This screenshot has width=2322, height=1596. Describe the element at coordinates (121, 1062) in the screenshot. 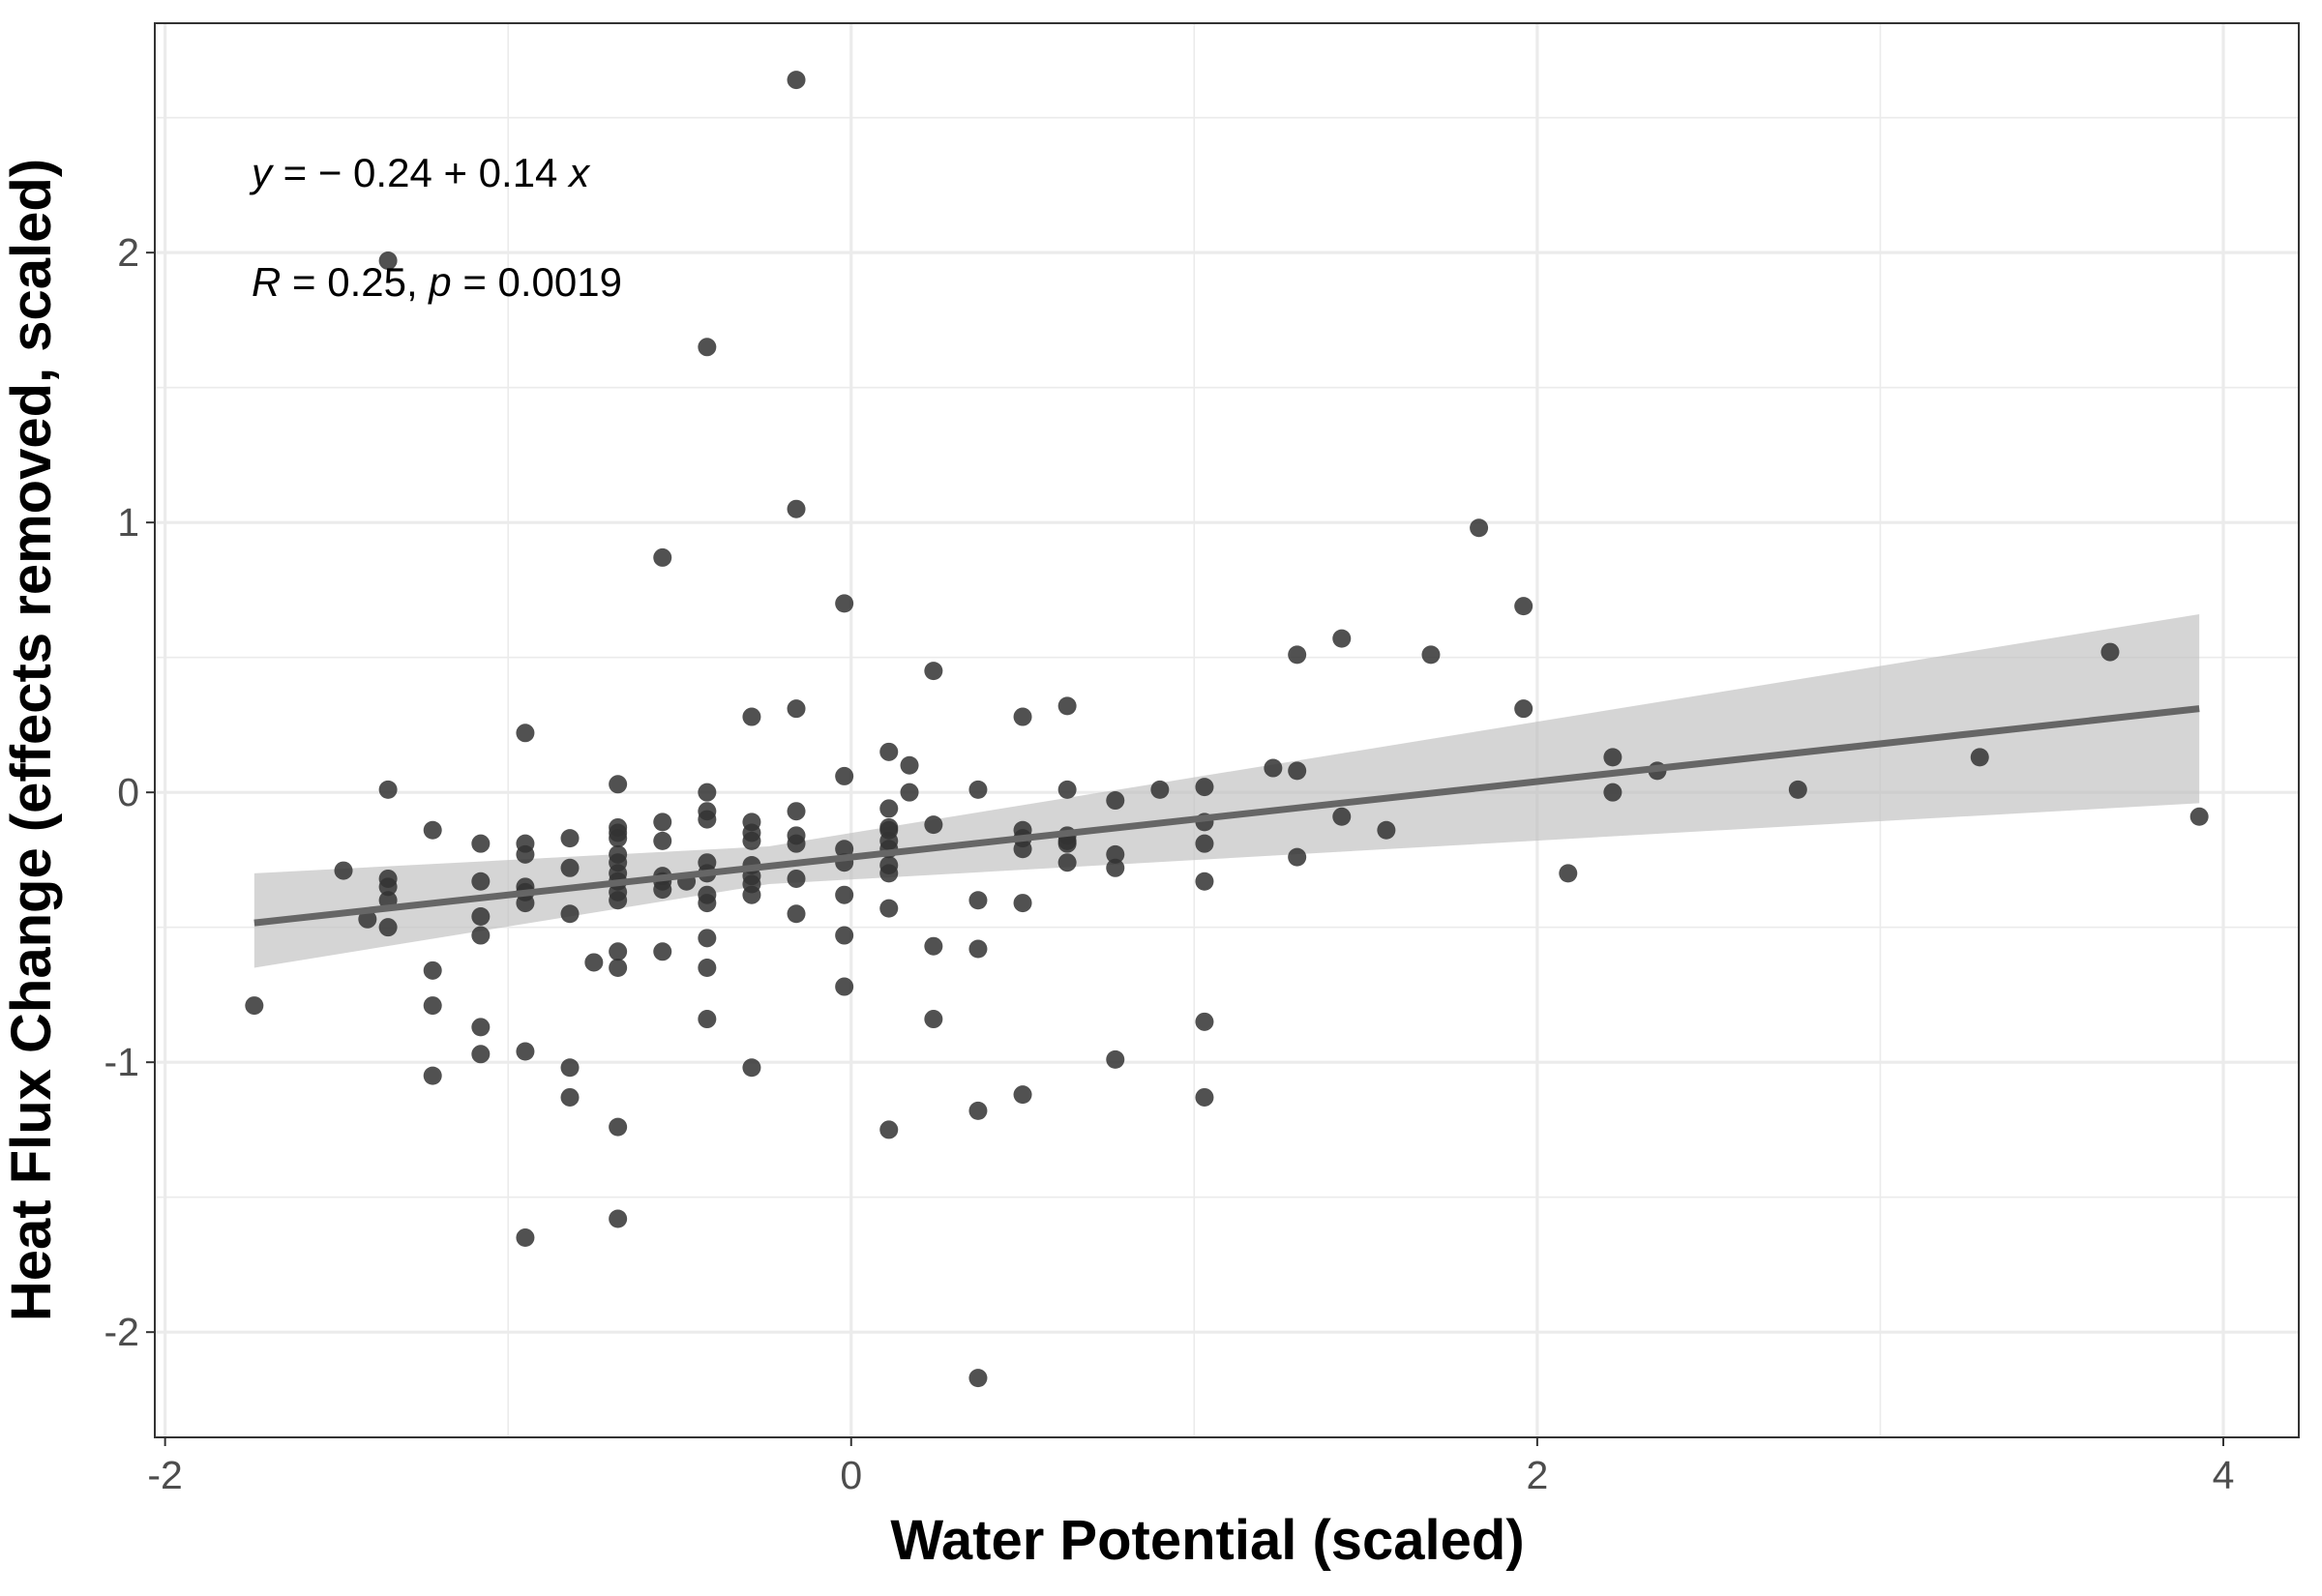

I see `y-tick-label: -1` at that location.